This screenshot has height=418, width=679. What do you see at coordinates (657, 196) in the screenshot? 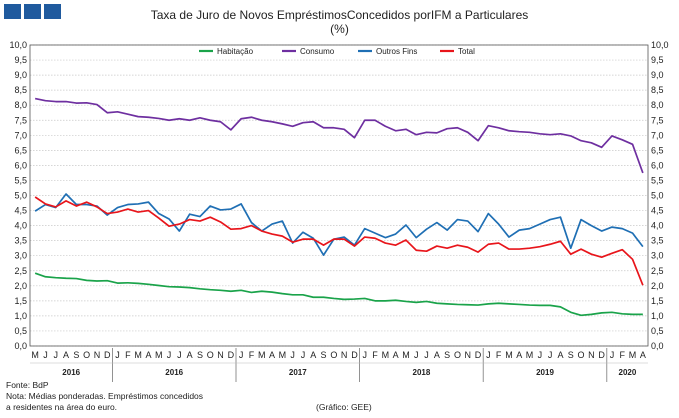
I see `y-tick-label-right: 5,0` at bounding box center [657, 196].